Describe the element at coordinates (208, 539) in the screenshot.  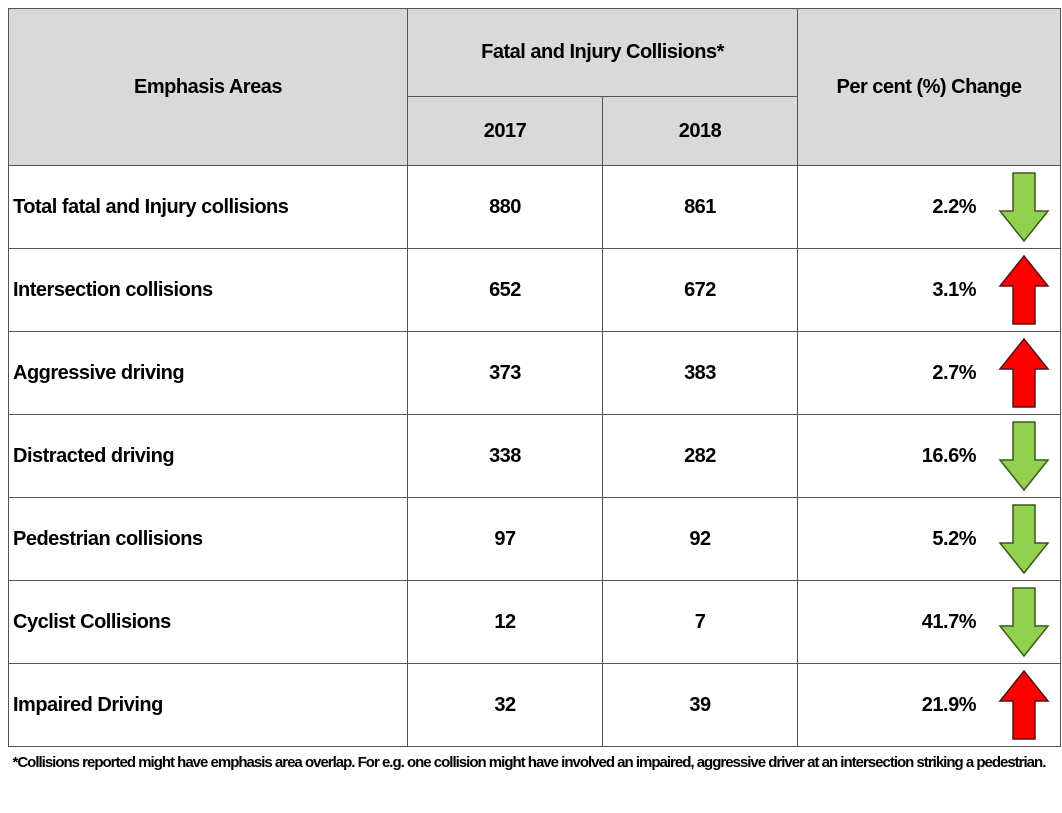
I see `row-label: Pedestrian collisions` at that location.